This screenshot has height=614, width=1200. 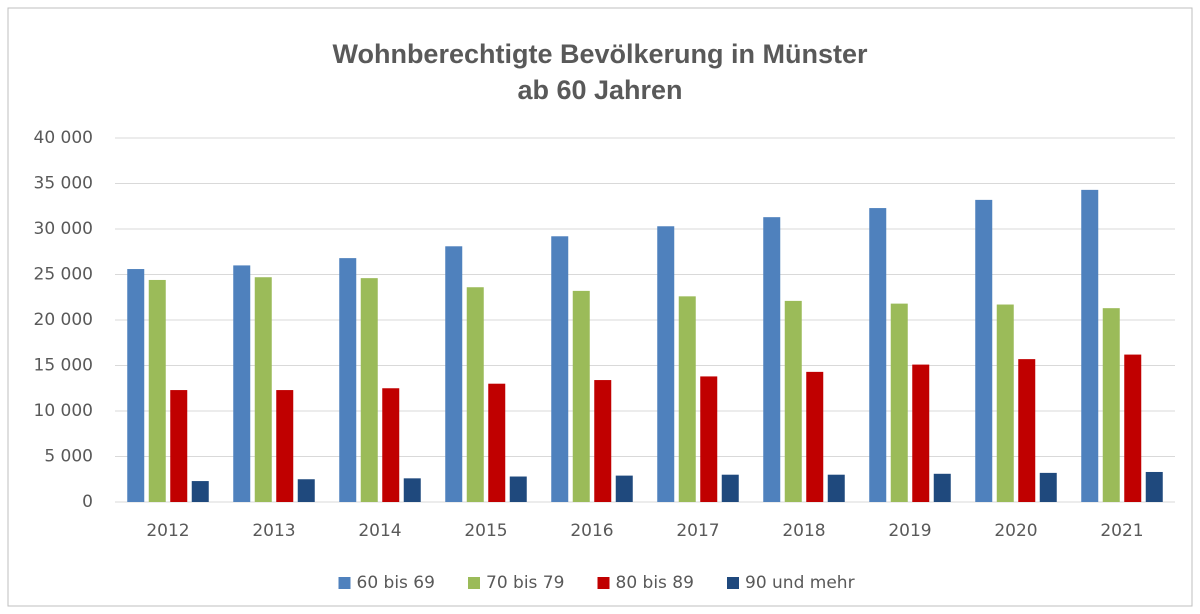 I want to click on x-tick-label: 2014, so click(x=379, y=531).